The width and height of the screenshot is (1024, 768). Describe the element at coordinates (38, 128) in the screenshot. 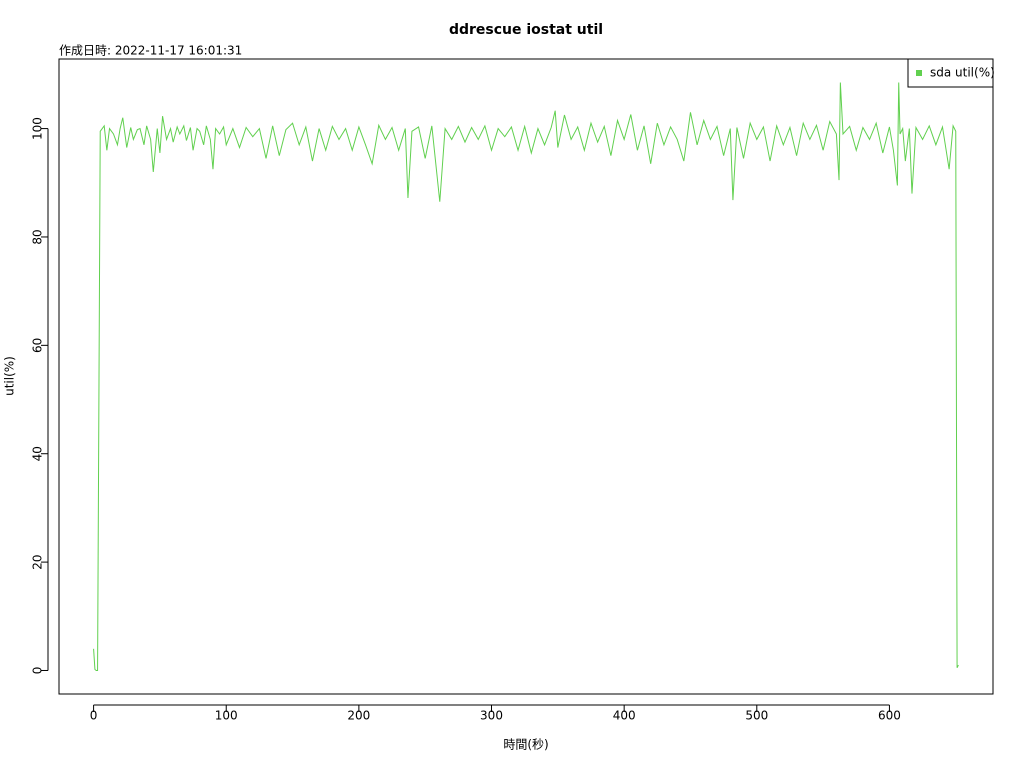

I see `y-tick-label: 100` at that location.